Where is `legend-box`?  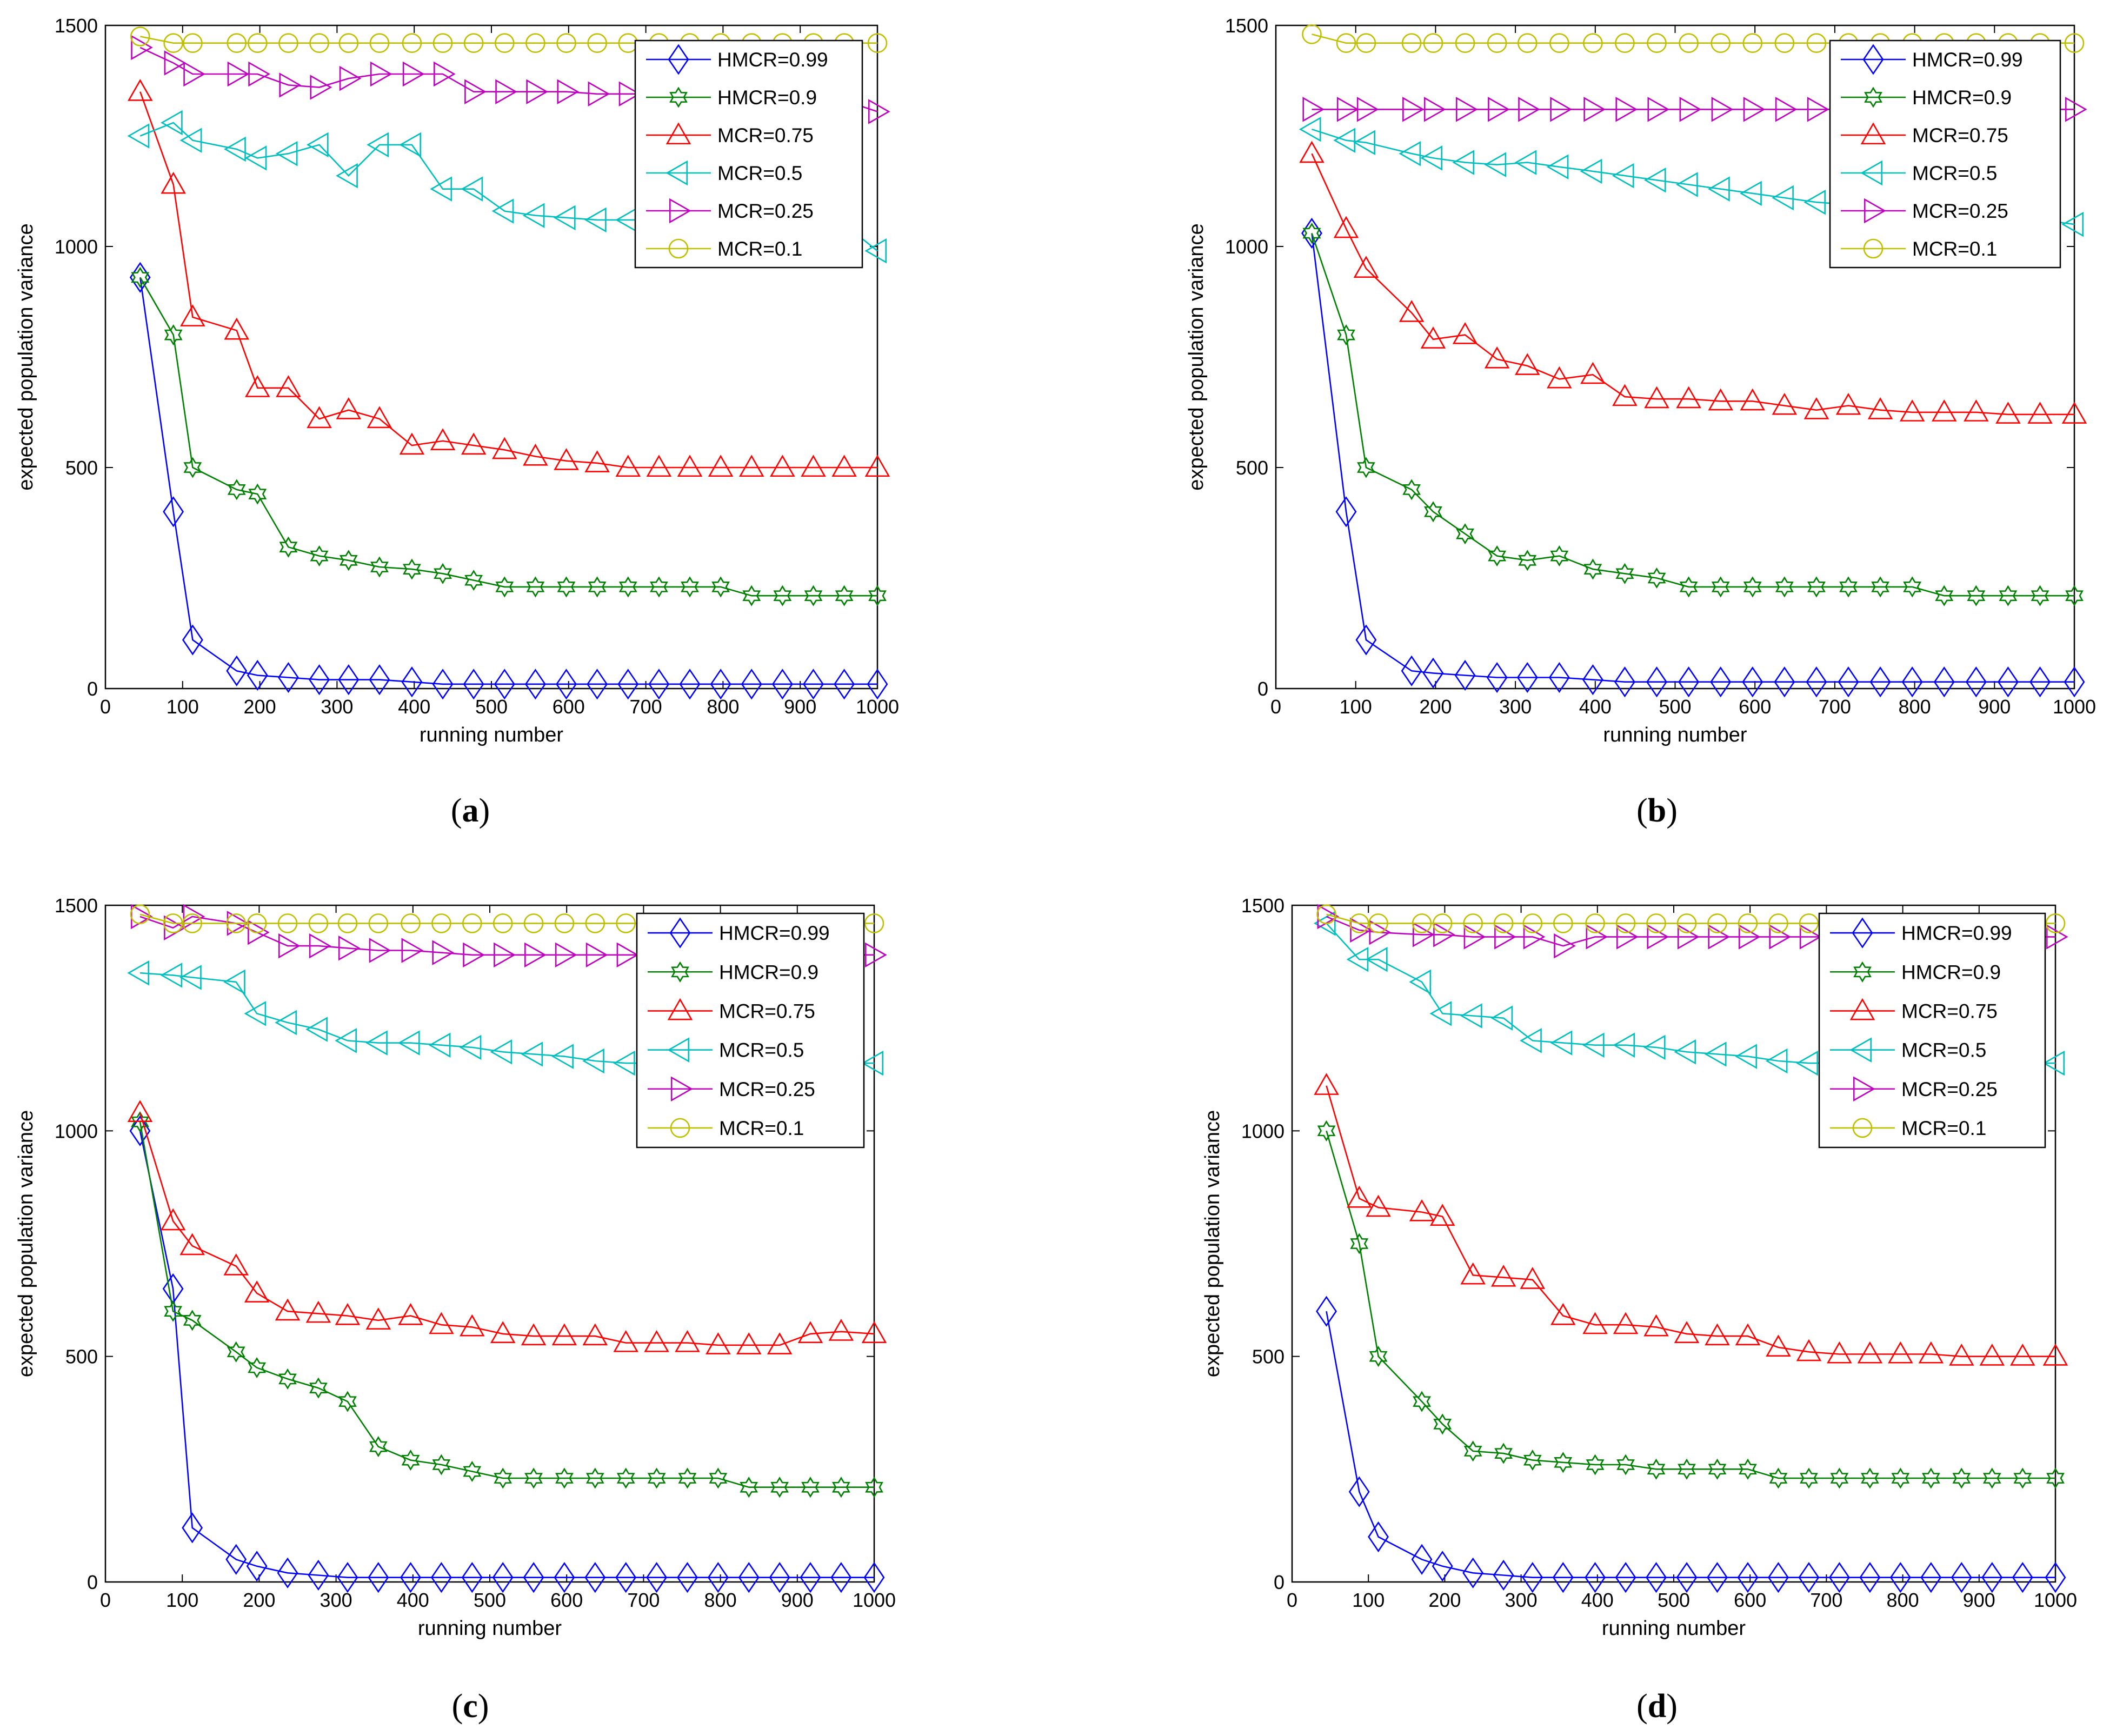
legend-box is located at coordinates (751, 1031).